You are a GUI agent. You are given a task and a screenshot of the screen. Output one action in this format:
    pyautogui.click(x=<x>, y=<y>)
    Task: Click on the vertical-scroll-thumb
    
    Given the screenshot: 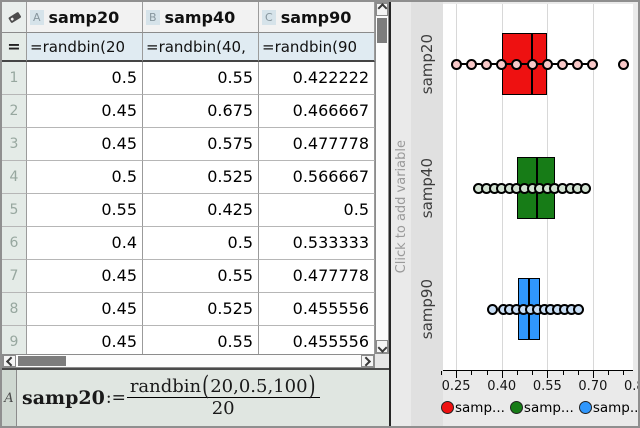 What is the action you would take?
    pyautogui.click(x=382, y=30)
    